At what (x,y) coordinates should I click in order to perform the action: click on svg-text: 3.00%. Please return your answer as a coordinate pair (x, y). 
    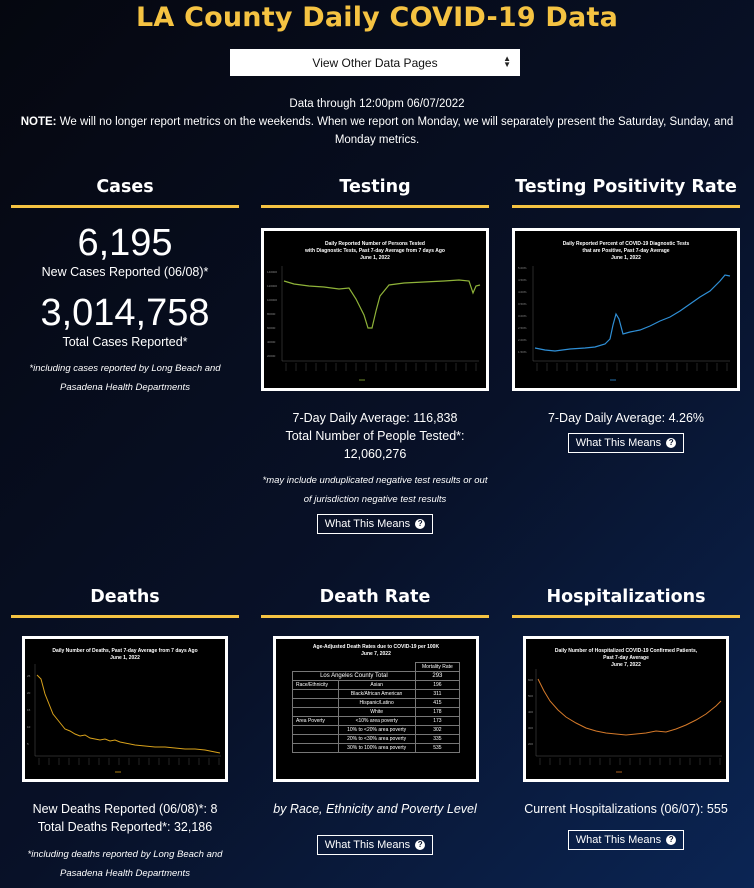
    Looking at the image, I should click on (522, 316).